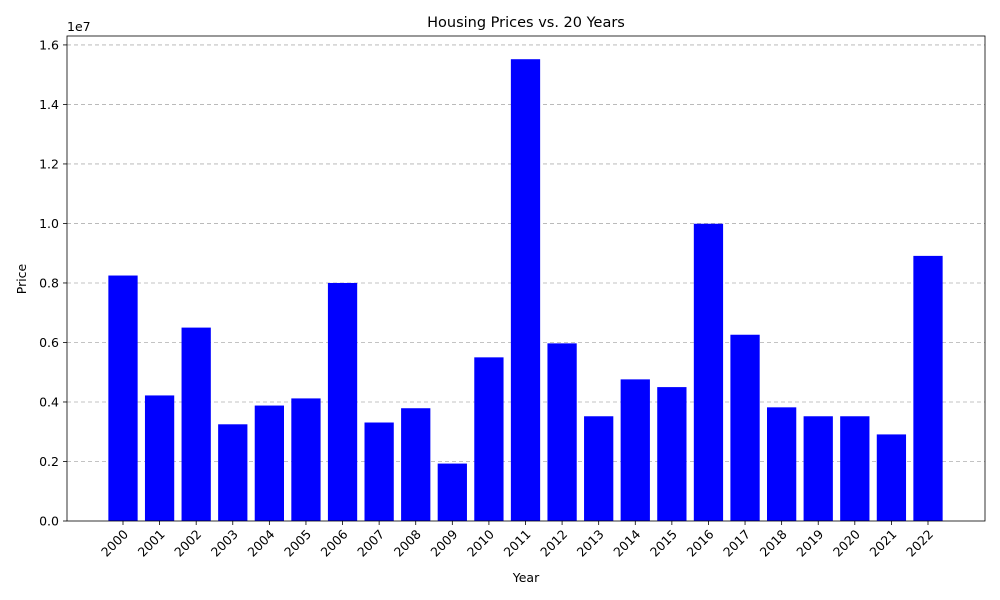 The image size is (1000, 600). Describe the element at coordinates (517, 543) in the screenshot. I see `x-tick-label: 2011` at that location.